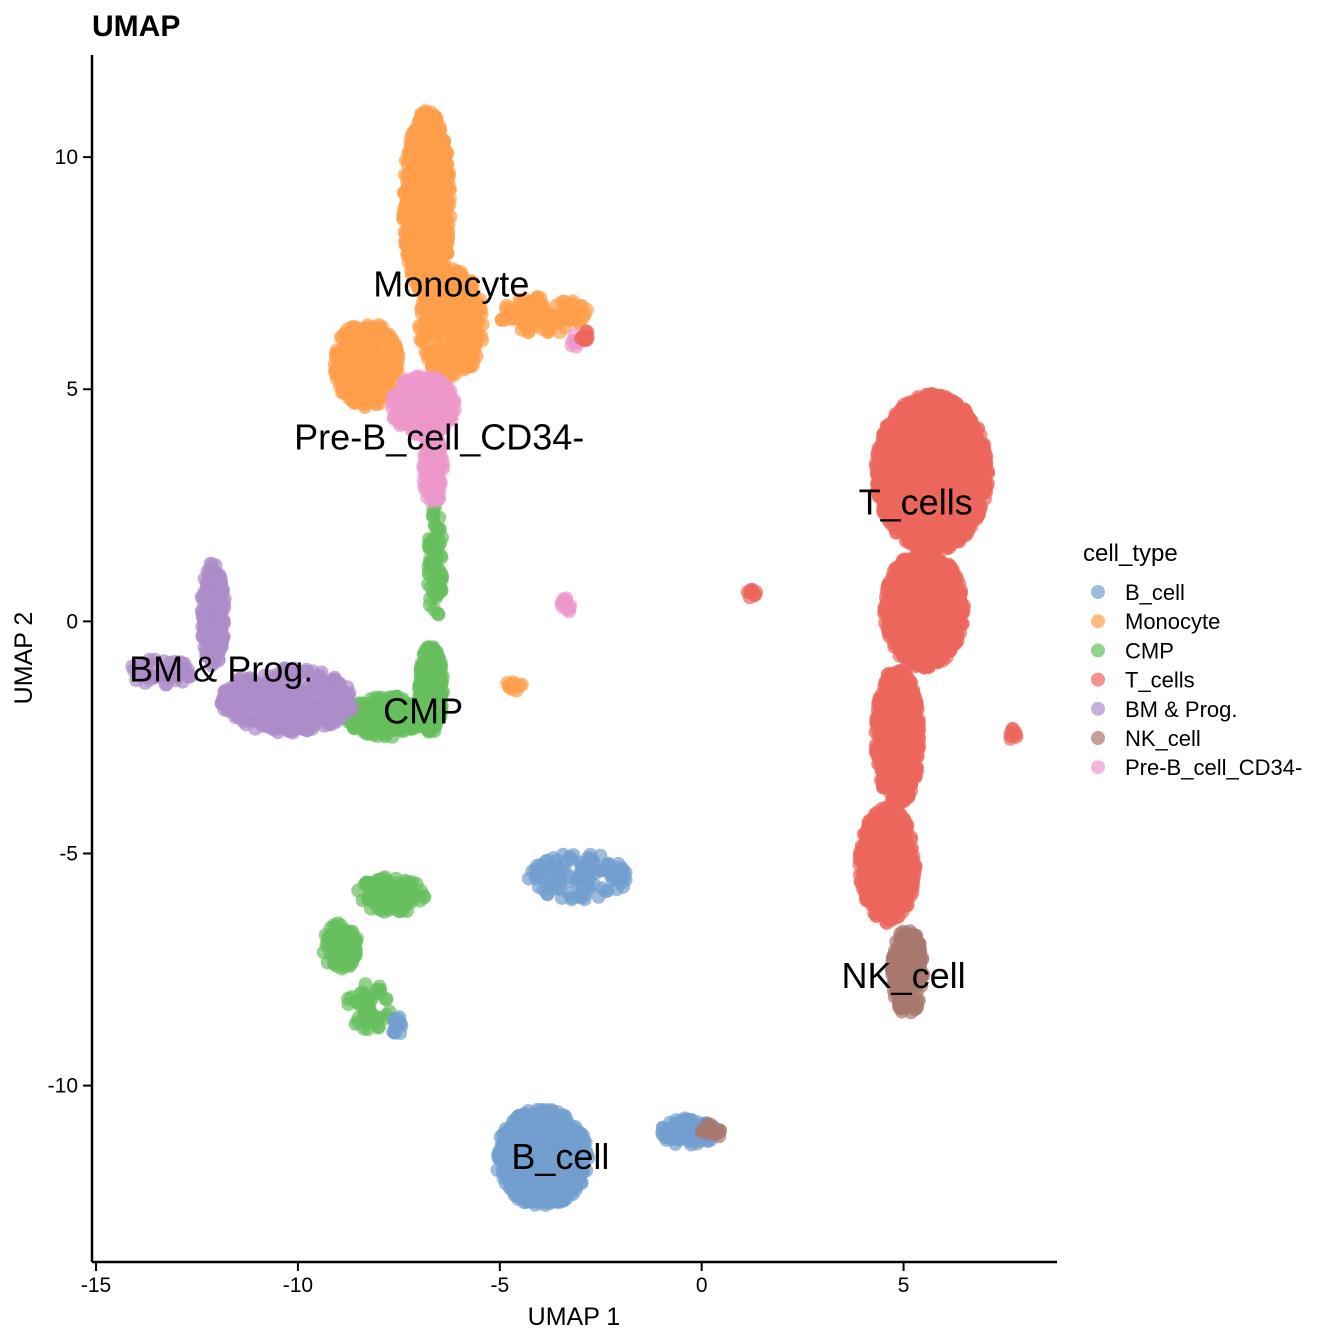 The image size is (1344, 1344). I want to click on cluster-b-cell, so click(577, 877).